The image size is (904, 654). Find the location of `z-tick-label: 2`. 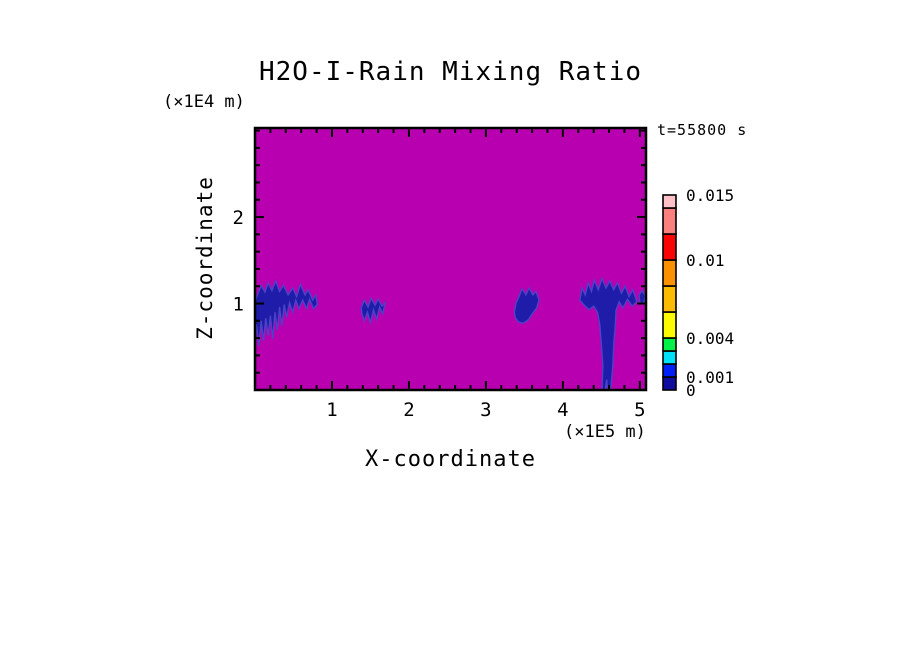

z-tick-label: 2 is located at coordinates (238, 218).